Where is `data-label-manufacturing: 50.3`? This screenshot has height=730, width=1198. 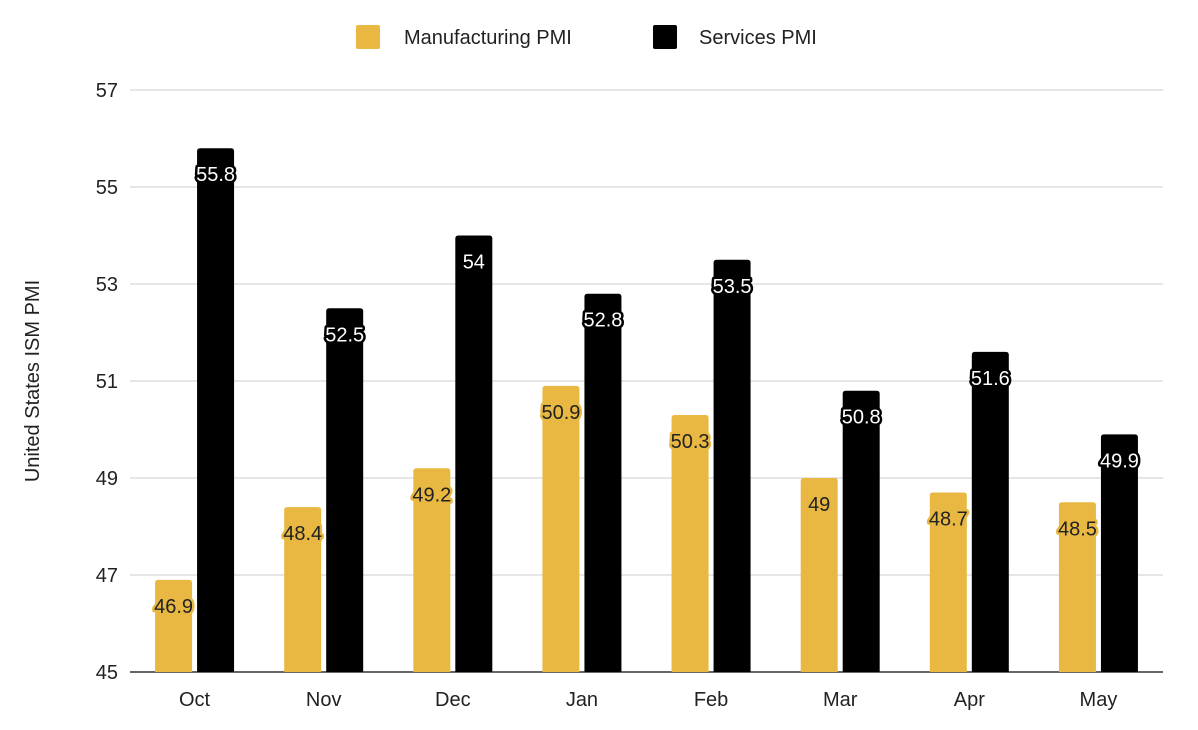
data-label-manufacturing: 50.3 is located at coordinates (690, 442).